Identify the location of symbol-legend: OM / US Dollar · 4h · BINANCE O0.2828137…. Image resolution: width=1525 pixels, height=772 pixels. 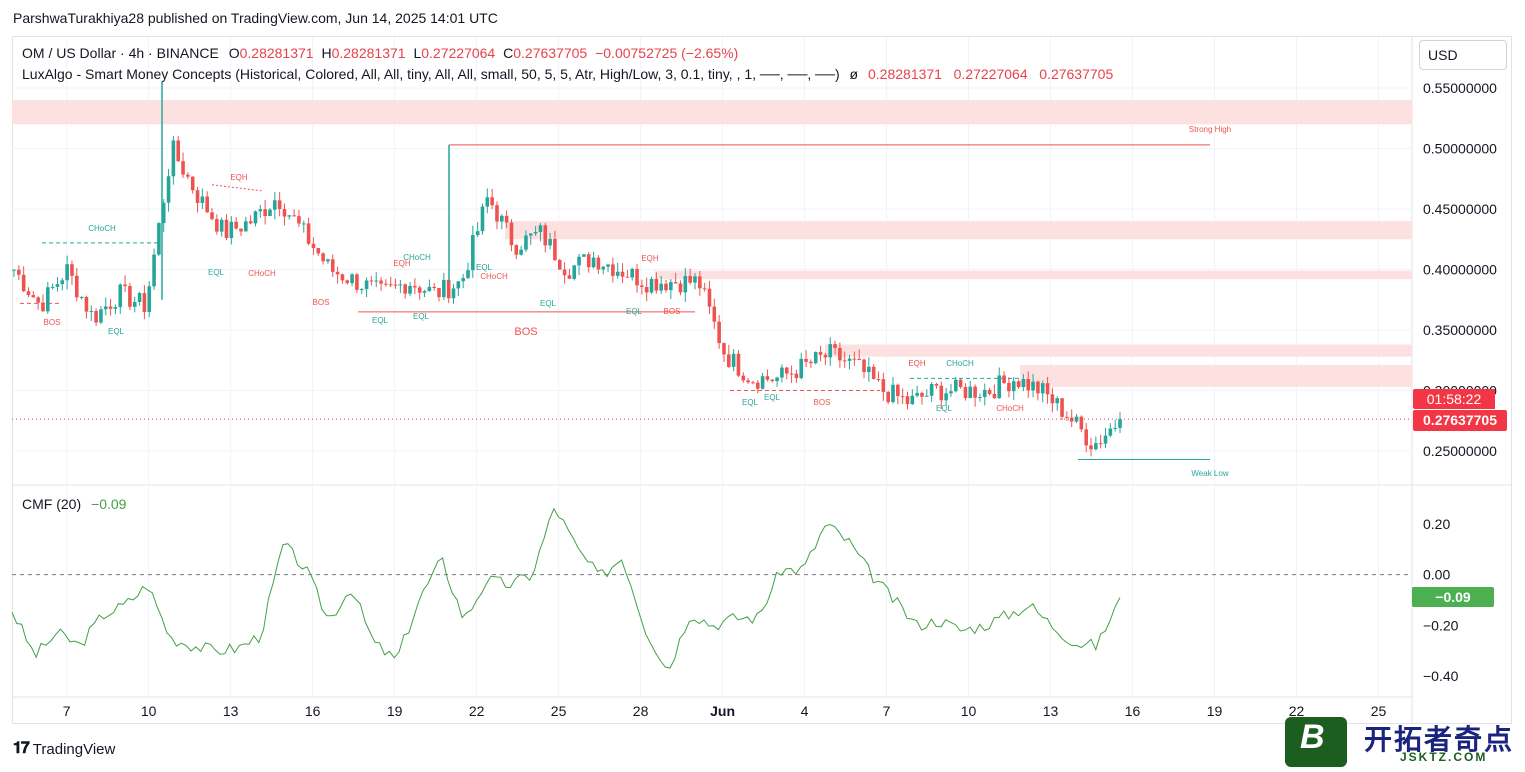
(380, 53).